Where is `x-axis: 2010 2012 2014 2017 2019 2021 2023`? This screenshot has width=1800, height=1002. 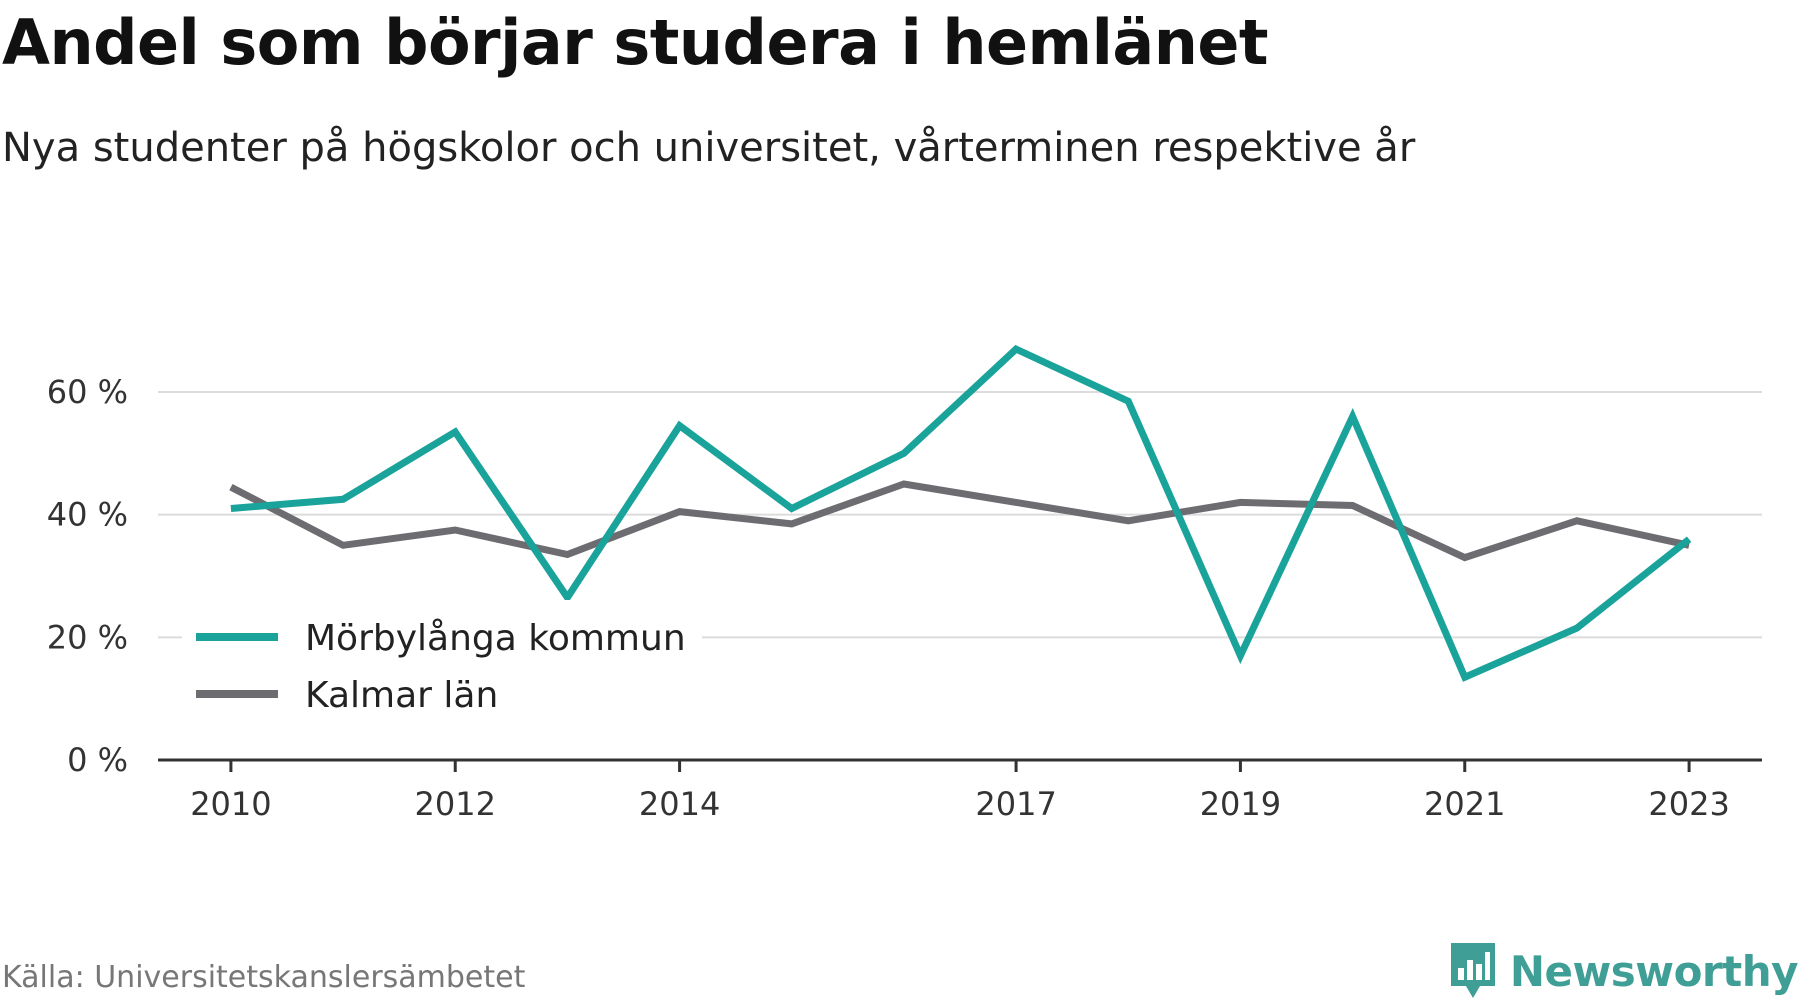 x-axis: 2010 2012 2014 2017 2019 2021 2023 is located at coordinates (960, 790).